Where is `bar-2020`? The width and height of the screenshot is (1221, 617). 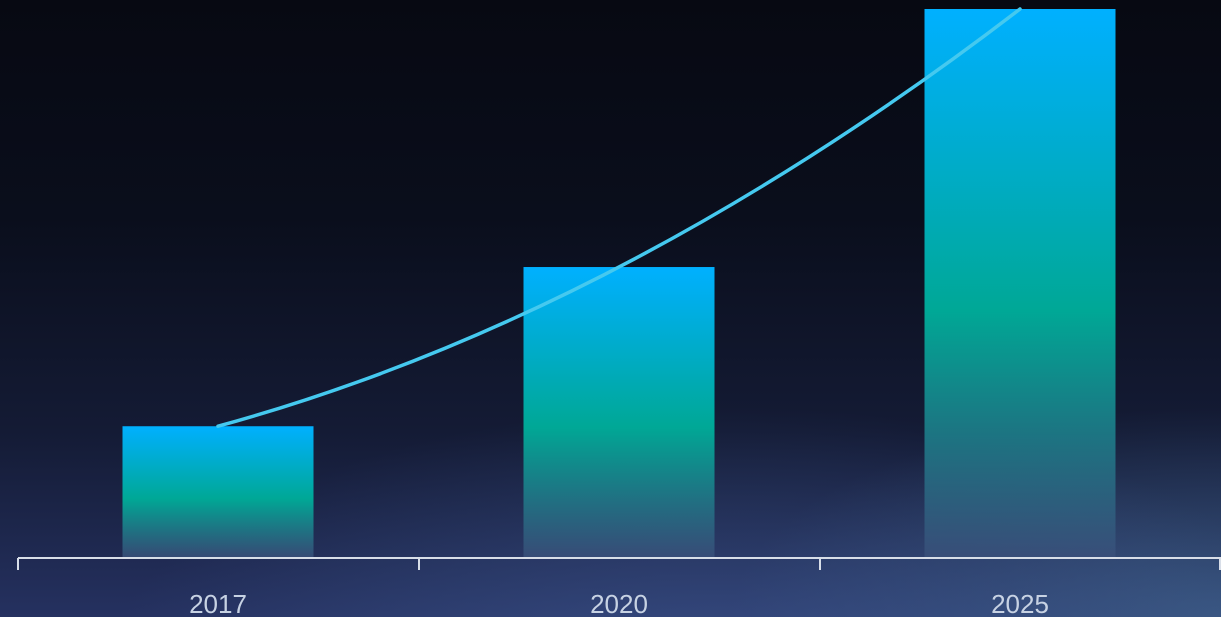
bar-2020 is located at coordinates (619, 412).